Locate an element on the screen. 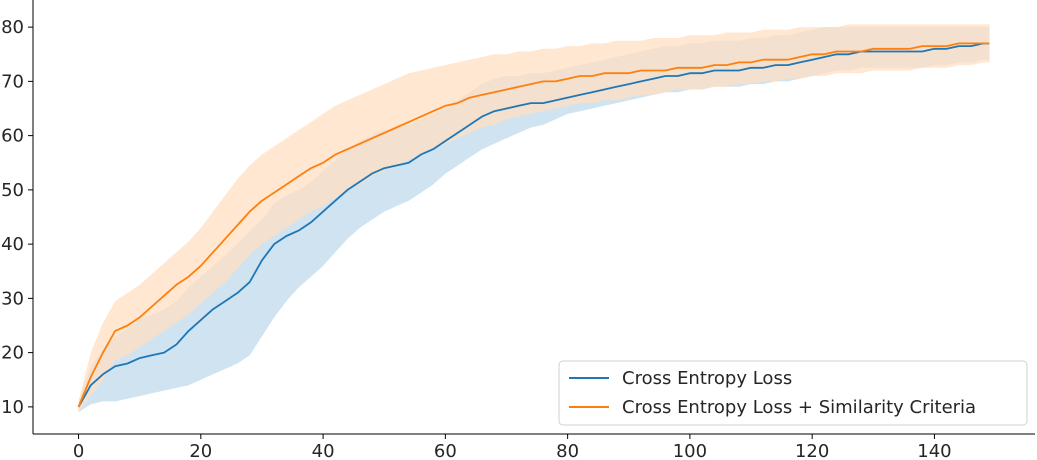  legend-box is located at coordinates (793, 393).